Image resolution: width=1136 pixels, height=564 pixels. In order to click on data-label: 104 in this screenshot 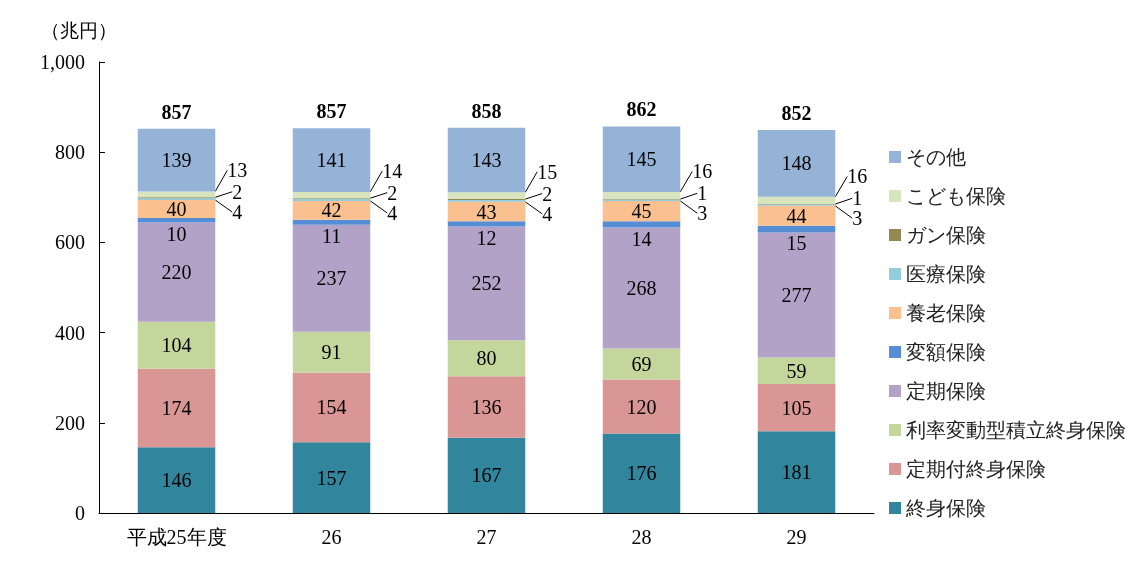, I will do `click(176, 345)`.